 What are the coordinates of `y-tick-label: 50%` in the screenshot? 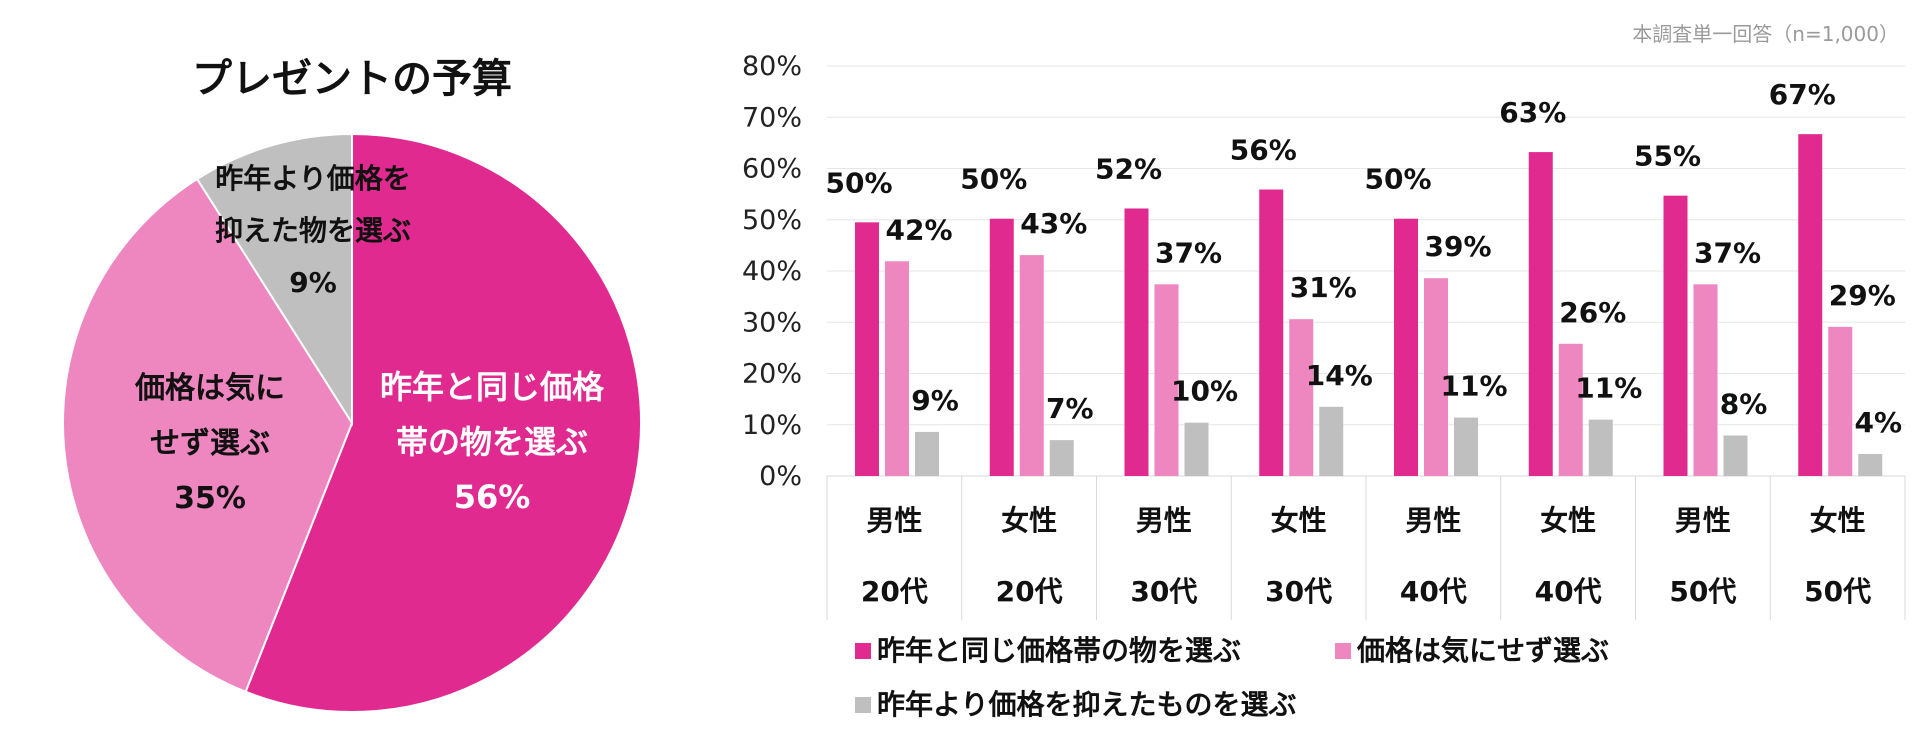 It's located at (772, 220).